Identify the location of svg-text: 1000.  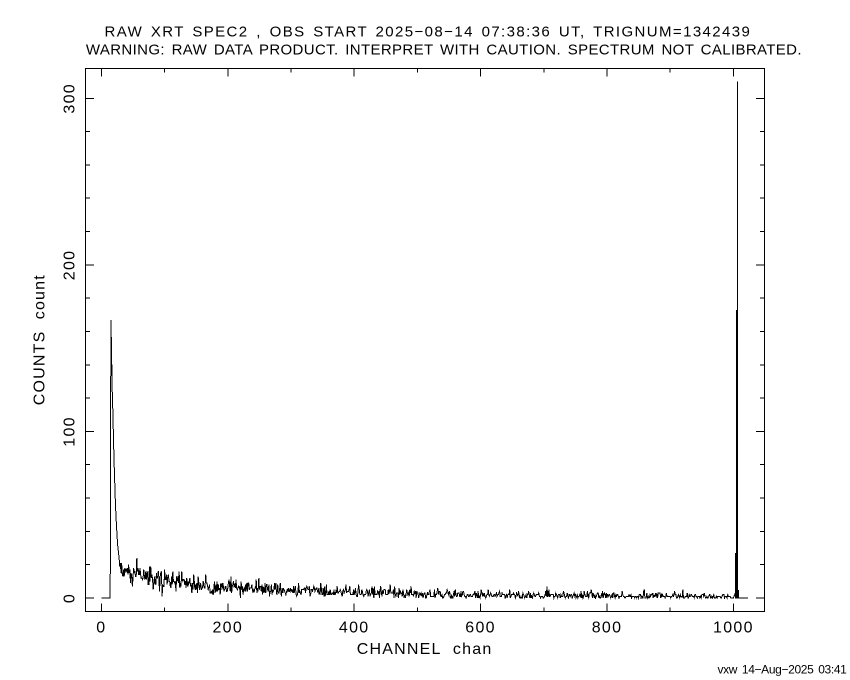
(733, 628).